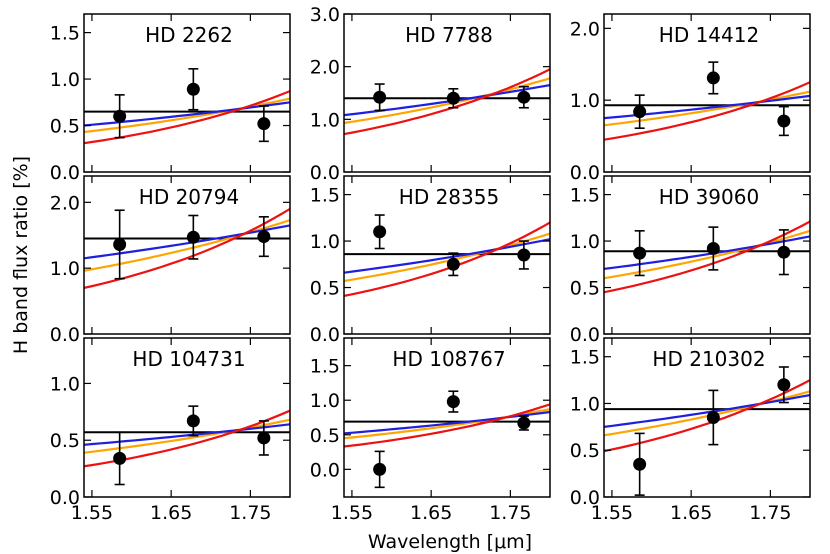 This screenshot has height=554, width=830. Describe the element at coordinates (449, 35) in the screenshot. I see `panel-title: HD 7788` at that location.